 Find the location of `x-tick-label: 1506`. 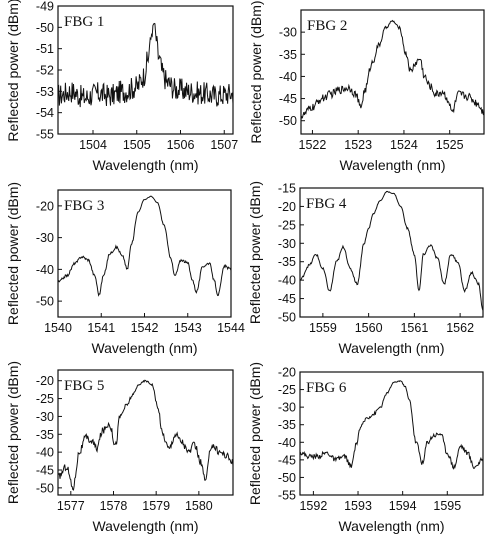

x-tick-label: 1506 is located at coordinates (181, 145).